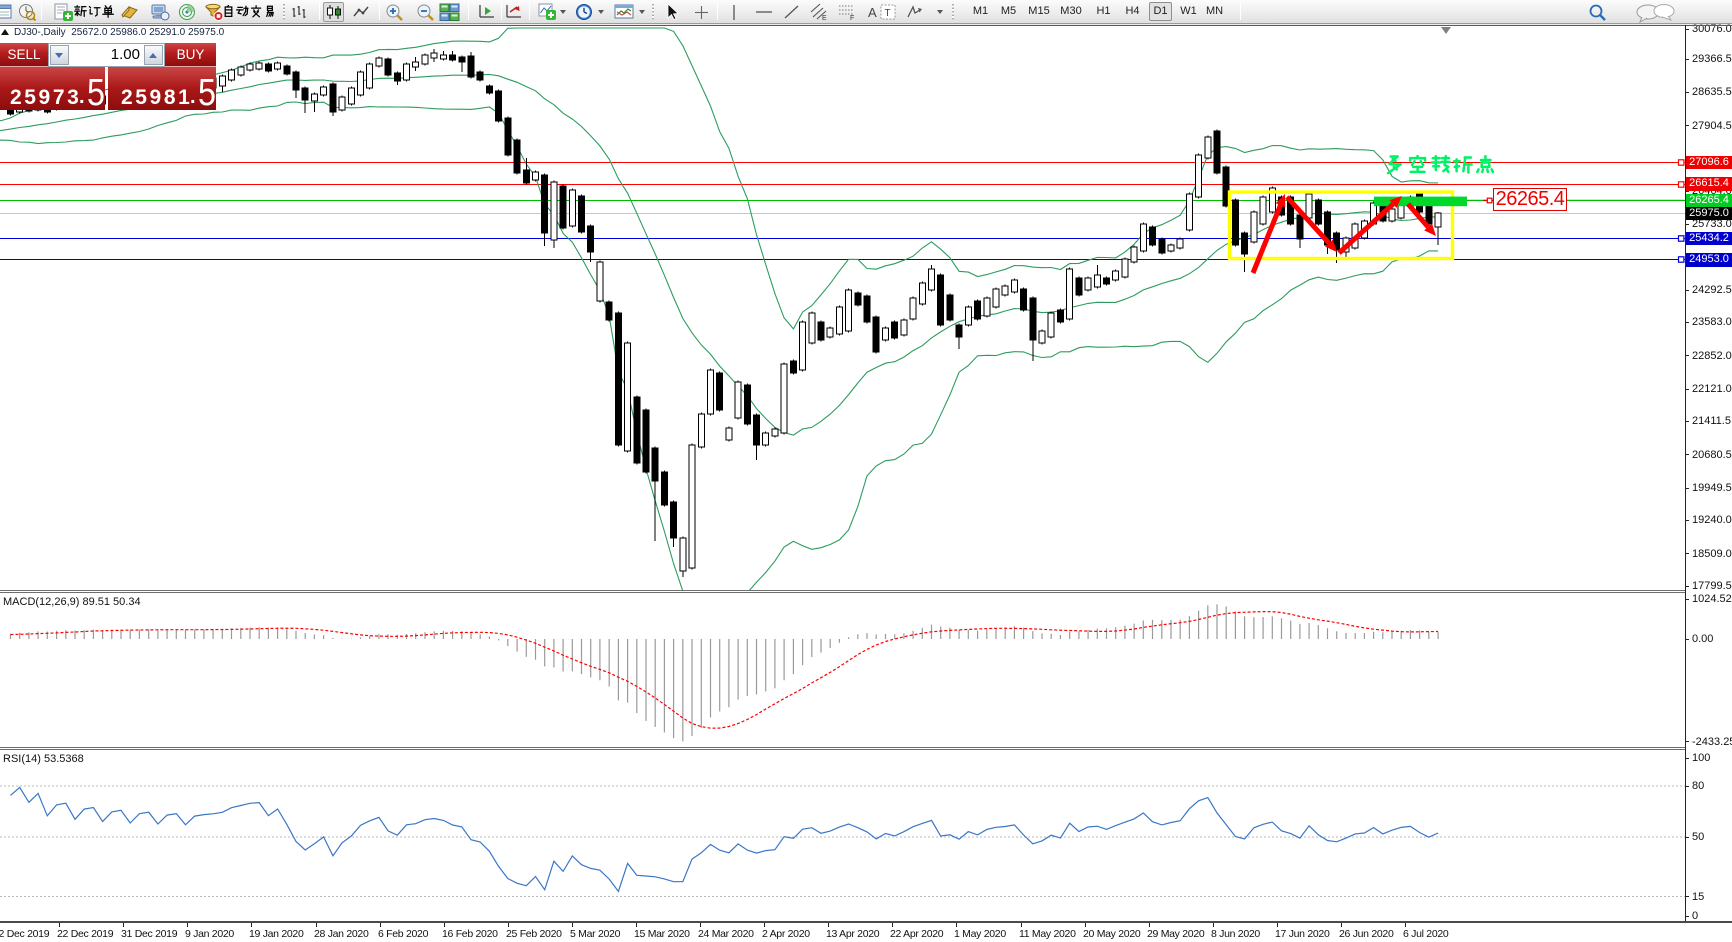 This screenshot has height=942, width=1732. Describe the element at coordinates (852, 18) in the screenshot. I see `svg-text: F` at that location.